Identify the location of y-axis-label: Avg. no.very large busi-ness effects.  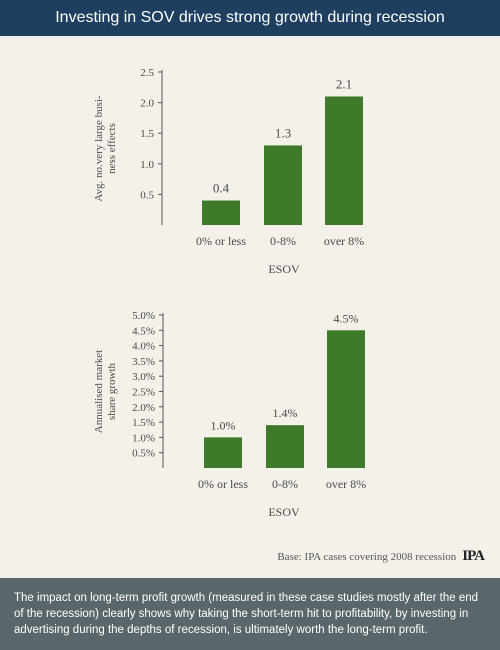
(105, 148).